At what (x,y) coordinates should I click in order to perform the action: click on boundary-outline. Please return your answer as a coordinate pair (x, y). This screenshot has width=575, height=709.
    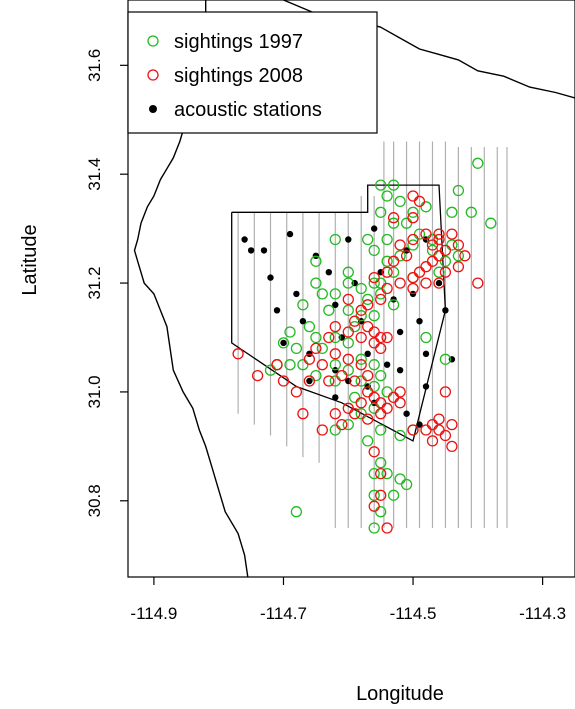
    Looking at the image, I should click on (339, 313).